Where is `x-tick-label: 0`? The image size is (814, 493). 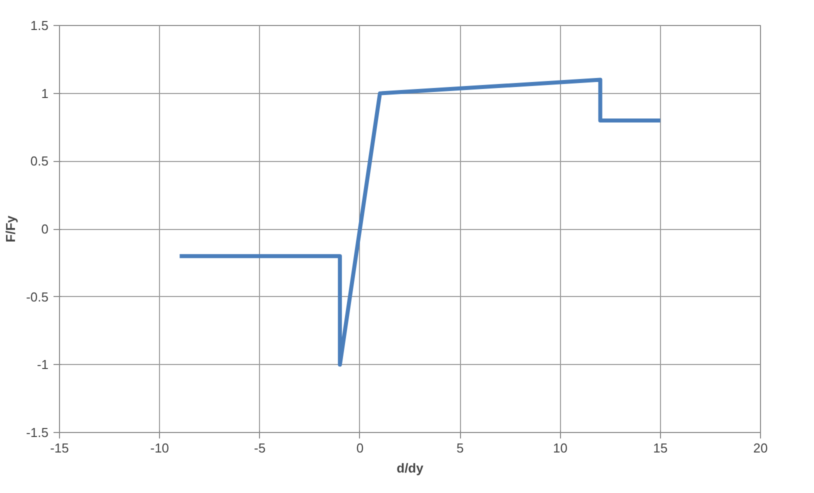 x-tick-label: 0 is located at coordinates (360, 448).